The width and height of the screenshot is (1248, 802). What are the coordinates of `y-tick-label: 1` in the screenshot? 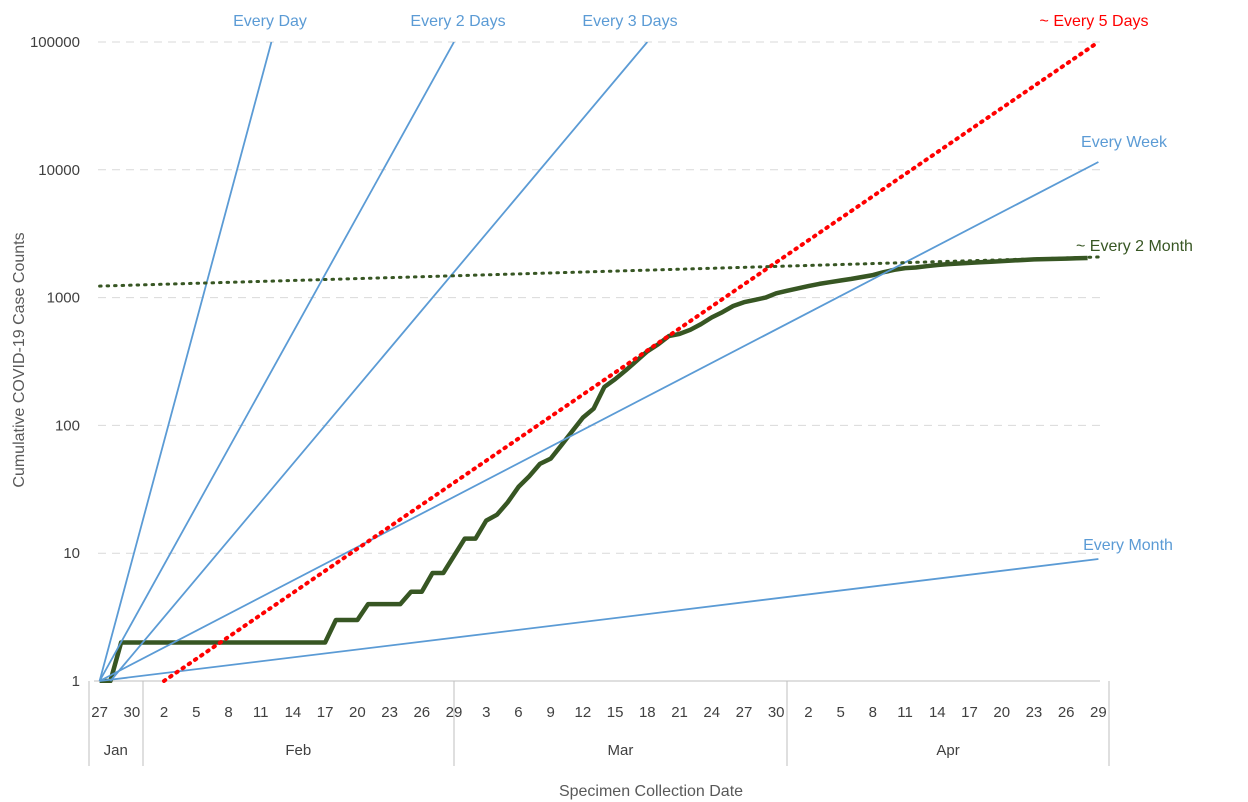 It's located at (76, 681).